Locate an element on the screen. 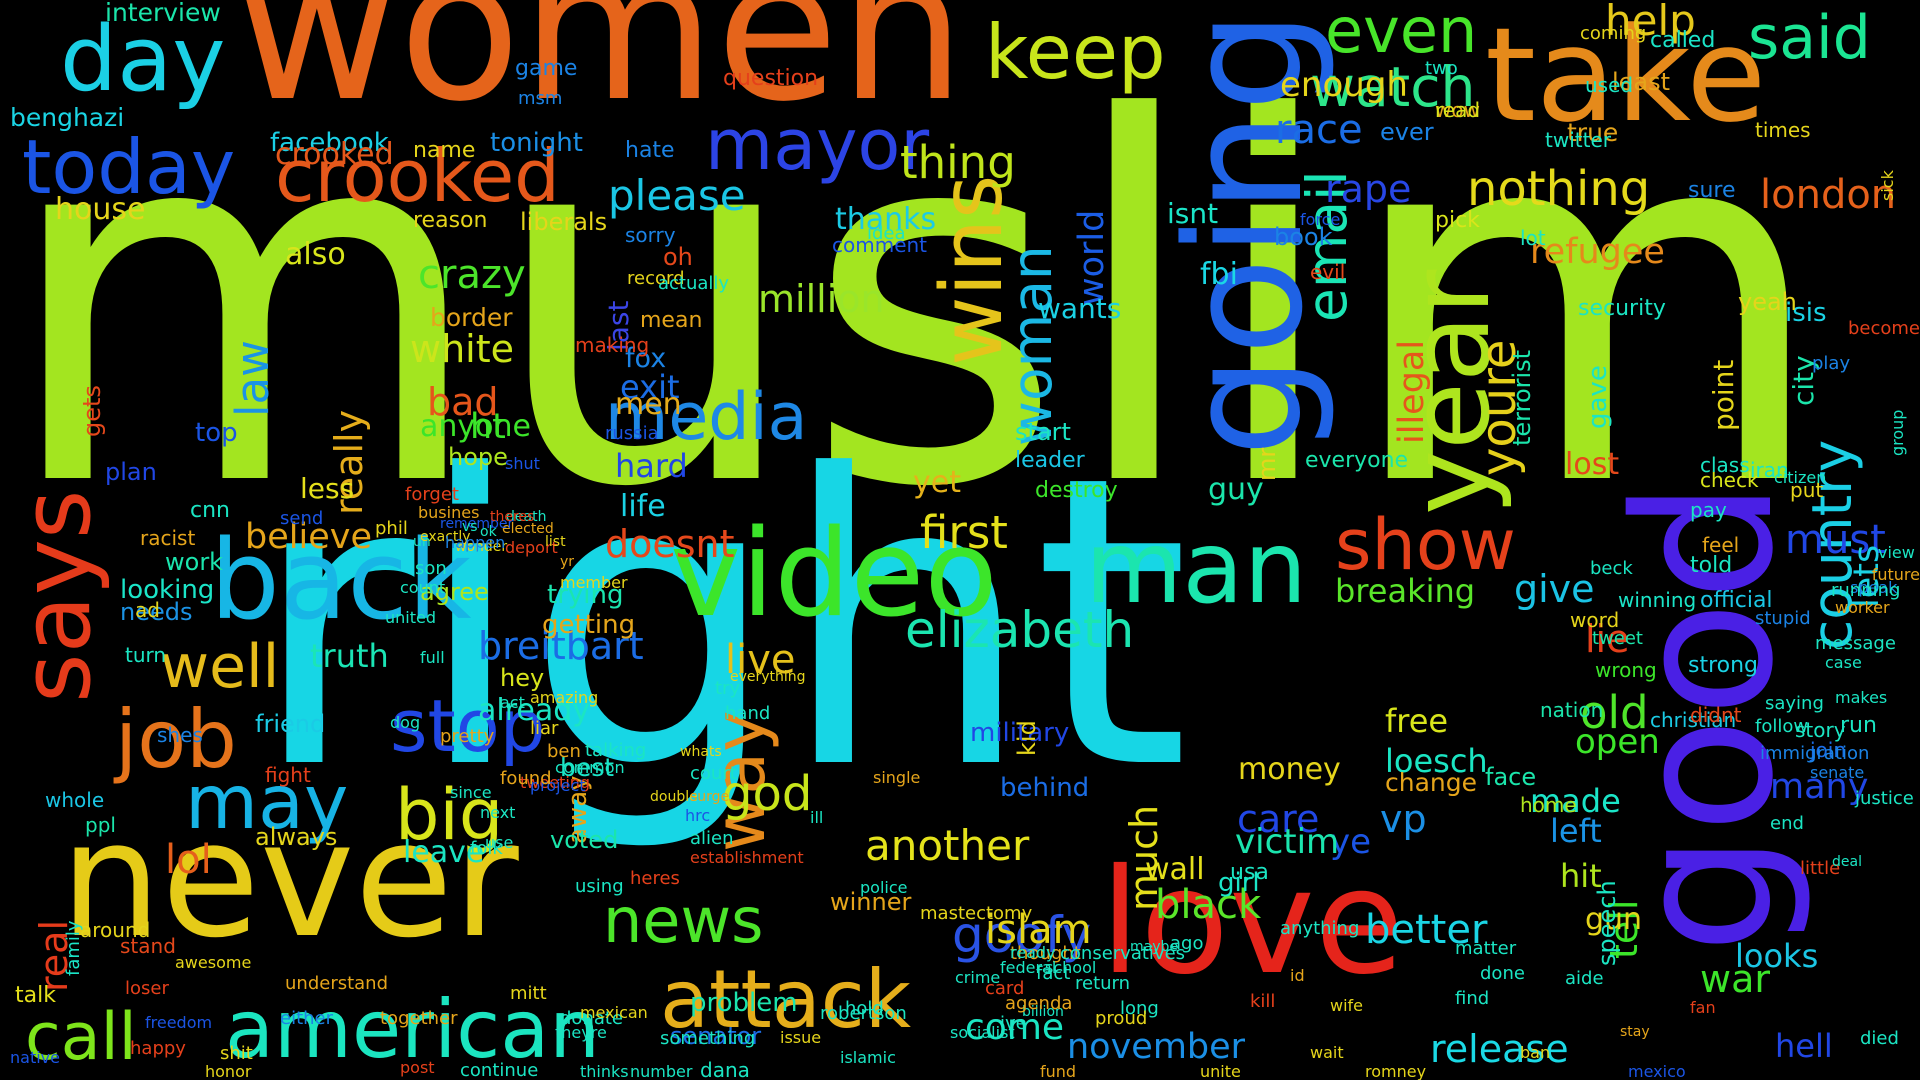 The height and width of the screenshot is (1080, 1920). word-wow: wow is located at coordinates (1457, 110).